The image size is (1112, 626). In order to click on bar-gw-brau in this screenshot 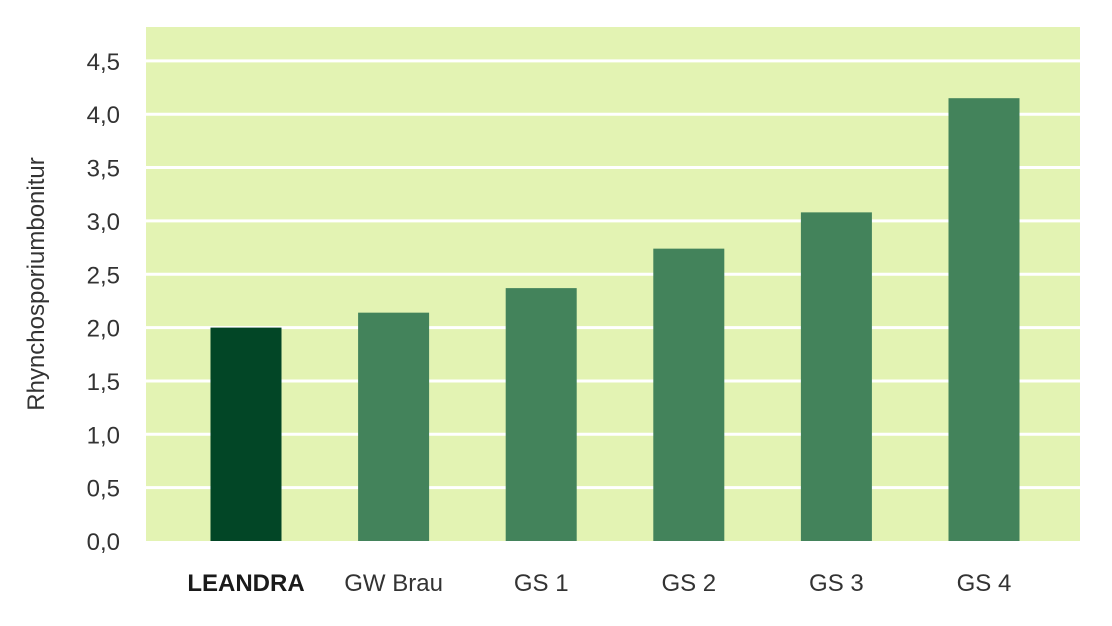, I will do `click(394, 426)`.